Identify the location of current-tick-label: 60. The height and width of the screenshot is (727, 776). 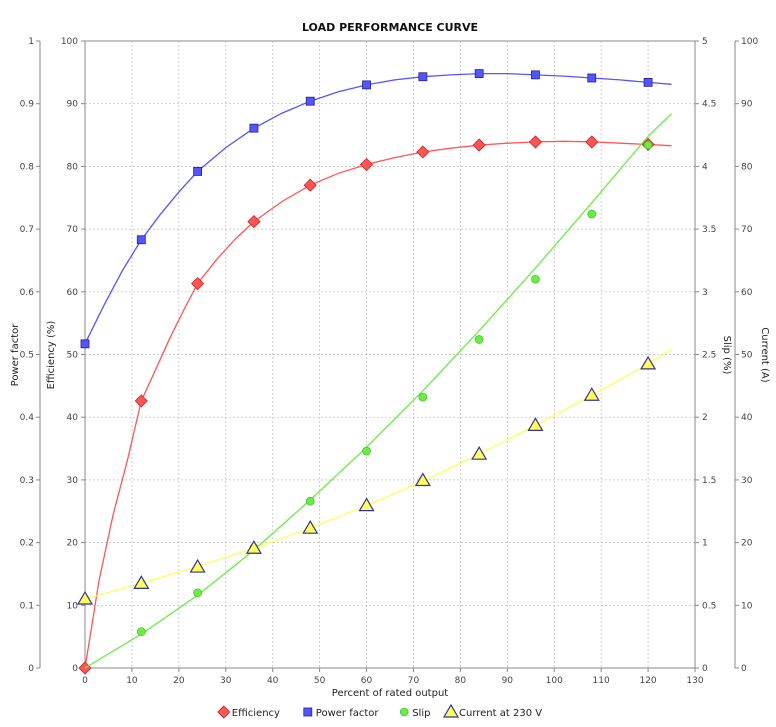
(747, 293).